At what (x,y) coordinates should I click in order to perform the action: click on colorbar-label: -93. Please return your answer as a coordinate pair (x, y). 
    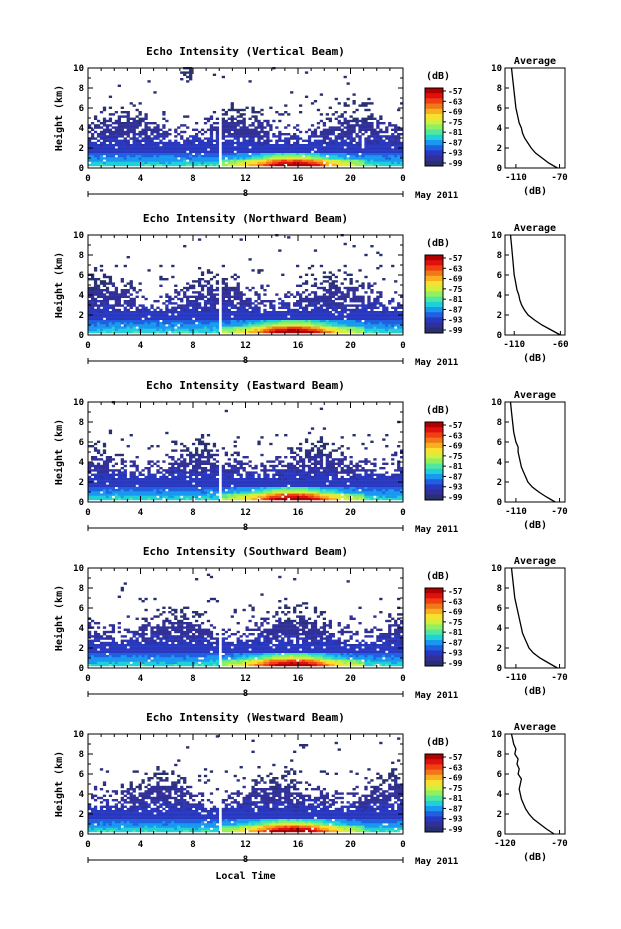
    Looking at the image, I should click on (455, 320).